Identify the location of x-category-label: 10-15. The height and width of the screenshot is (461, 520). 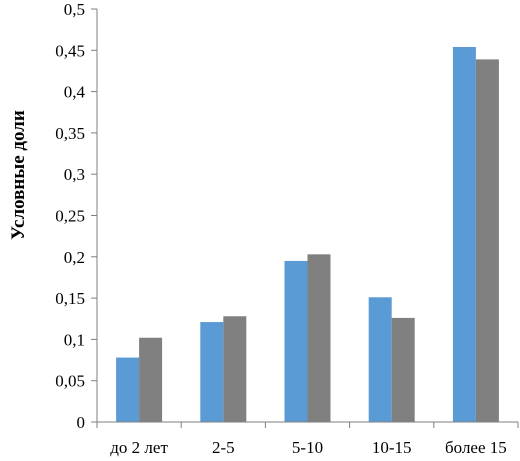
(392, 447).